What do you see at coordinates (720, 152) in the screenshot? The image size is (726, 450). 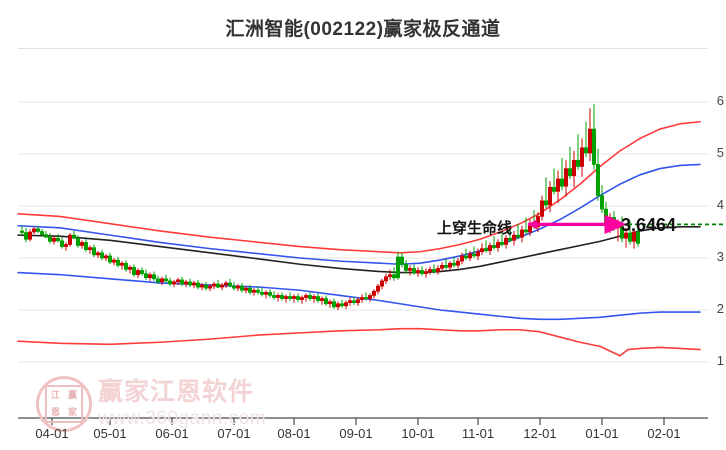 I see `y-axis-label: 5` at bounding box center [720, 152].